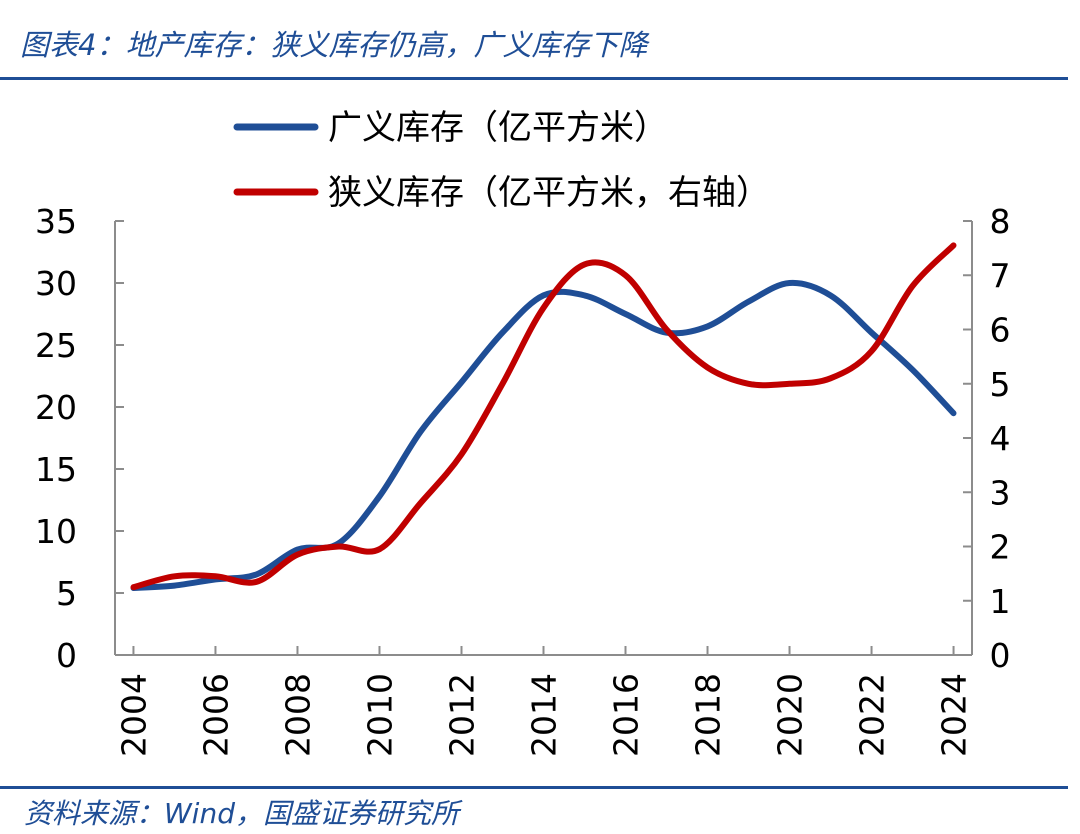 The height and width of the screenshot is (834, 1080). Describe the element at coordinates (534, 78) in the screenshot. I see `title-divider` at that location.